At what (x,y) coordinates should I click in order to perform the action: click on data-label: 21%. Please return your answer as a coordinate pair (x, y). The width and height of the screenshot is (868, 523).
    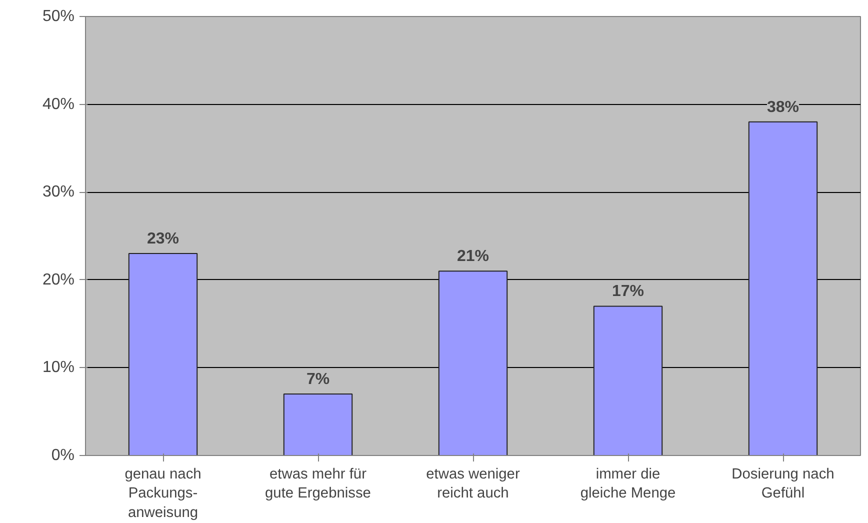
    Looking at the image, I should click on (473, 257).